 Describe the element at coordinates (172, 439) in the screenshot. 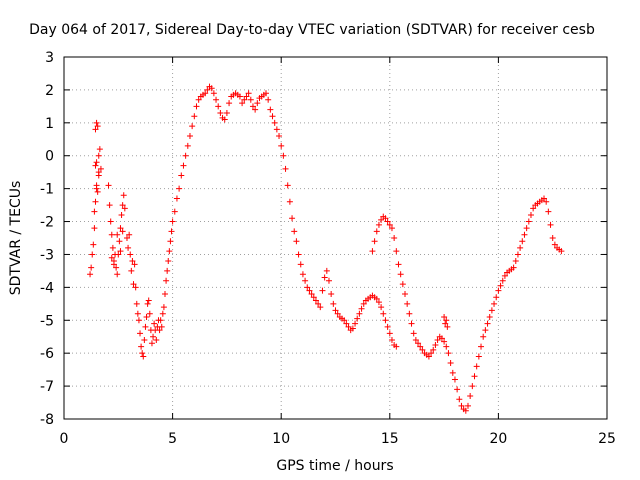

I see `x-tick-label: 5` at that location.